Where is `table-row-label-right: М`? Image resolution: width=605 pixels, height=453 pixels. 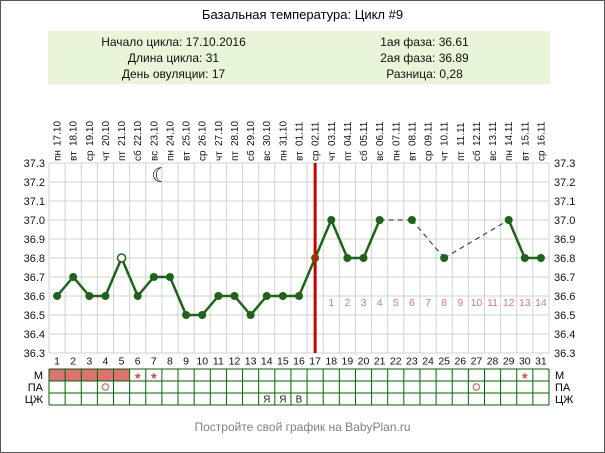
table-row-label-right: М is located at coordinates (559, 376).